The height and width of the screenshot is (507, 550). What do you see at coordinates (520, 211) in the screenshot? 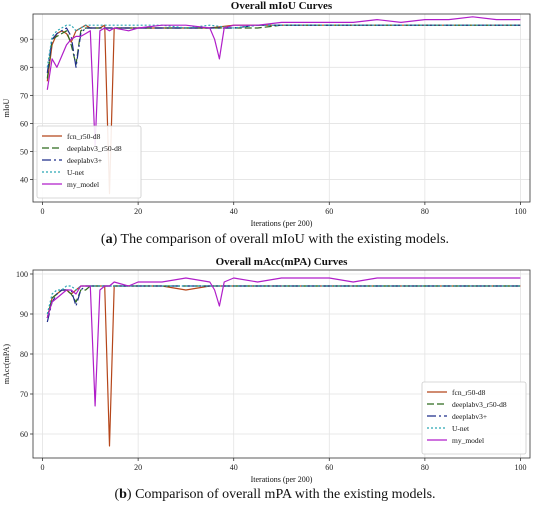
I see `miou-x-tick-label: 100` at bounding box center [520, 211].